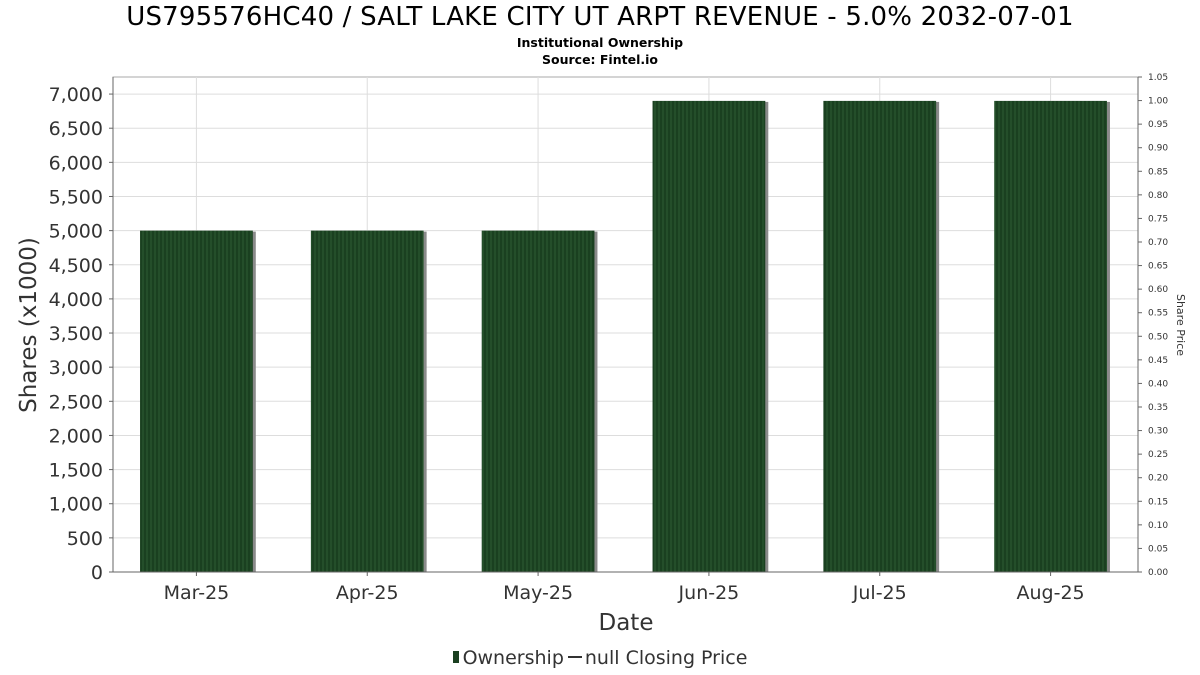  I want to click on x-tick-label: Mar-25, so click(197, 593).